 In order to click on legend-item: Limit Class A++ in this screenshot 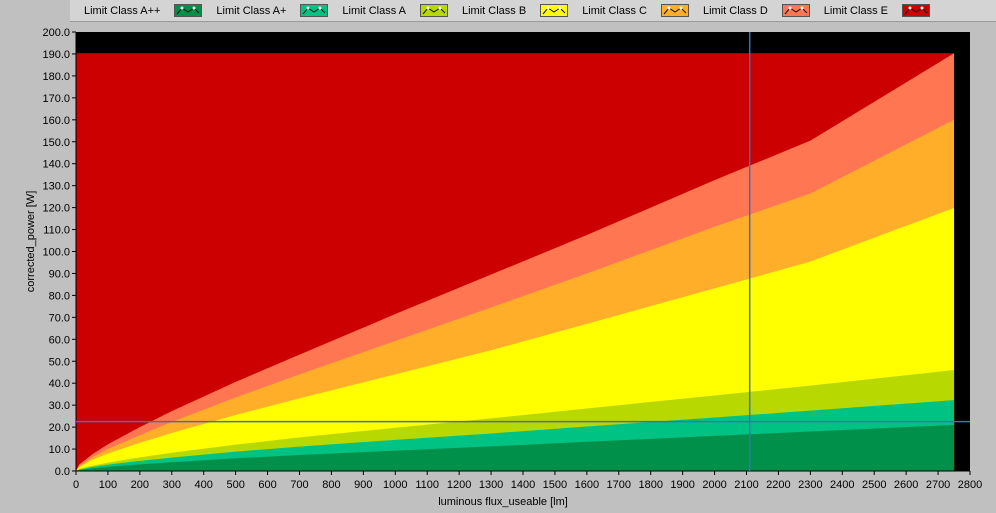, I will do `click(136, 10)`.